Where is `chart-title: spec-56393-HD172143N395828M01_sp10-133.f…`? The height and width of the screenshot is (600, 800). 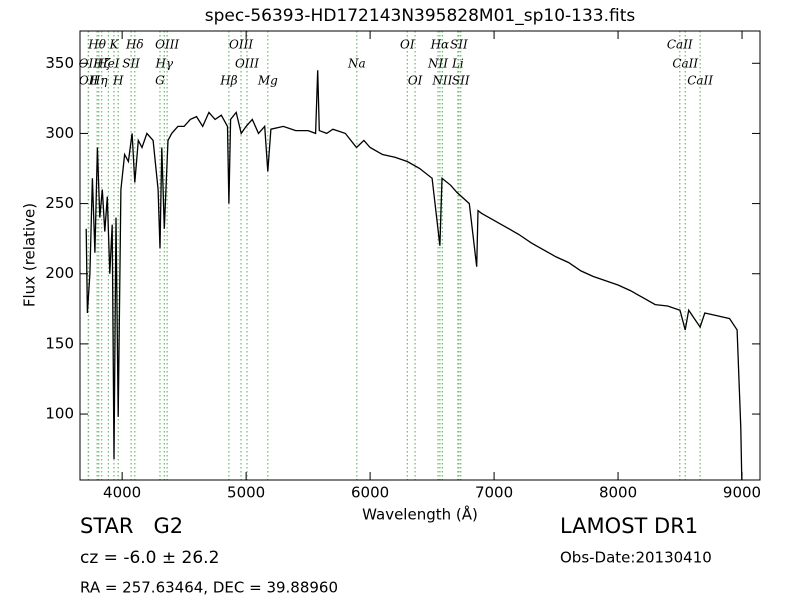
chart-title: spec-56393-HD172143N395828M01_sp10-133.f… is located at coordinates (420, 16).